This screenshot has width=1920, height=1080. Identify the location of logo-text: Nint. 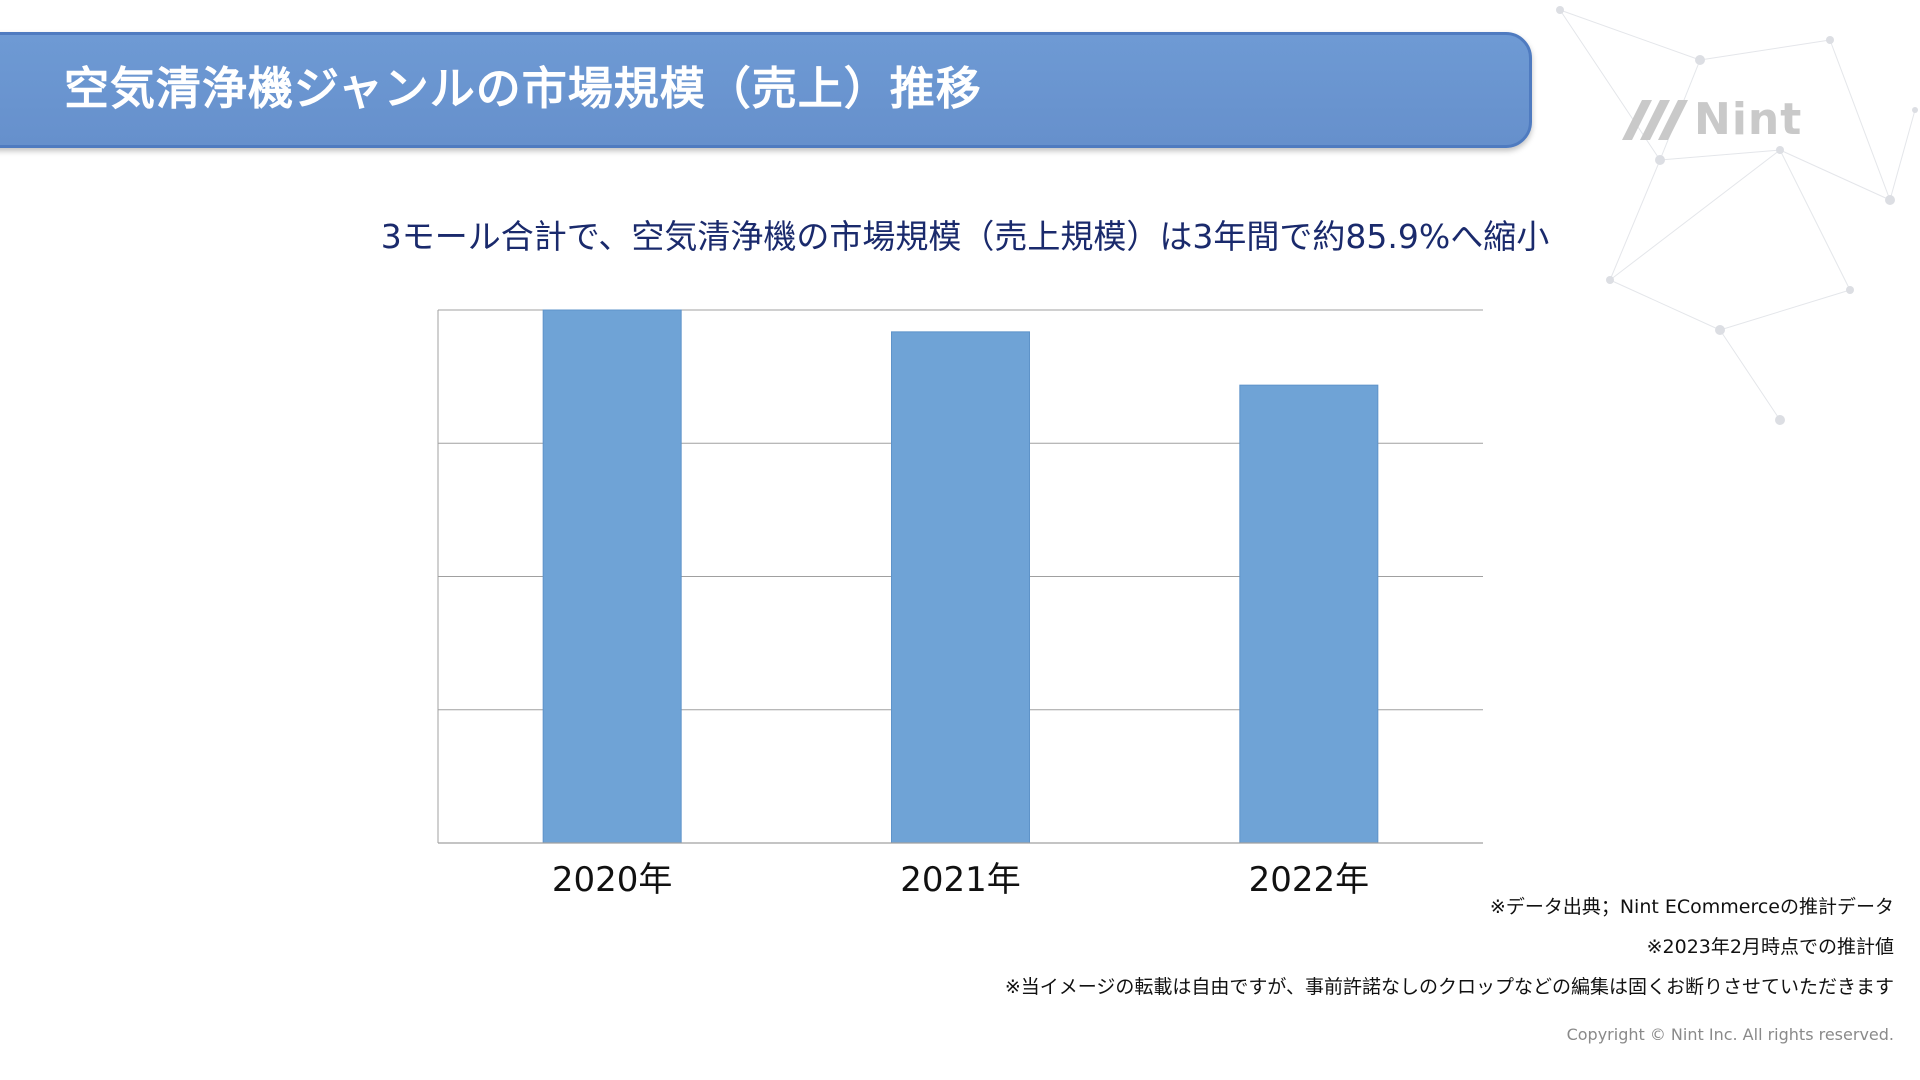
(1748, 119).